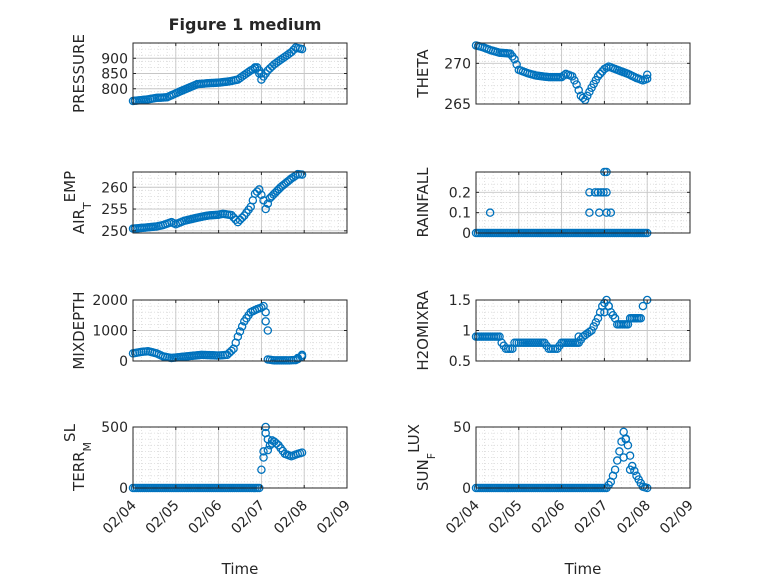 The height and width of the screenshot is (583, 778). What do you see at coordinates (423, 202) in the screenshot?
I see `y-axis-label-3: RAINFALL` at bounding box center [423, 202].